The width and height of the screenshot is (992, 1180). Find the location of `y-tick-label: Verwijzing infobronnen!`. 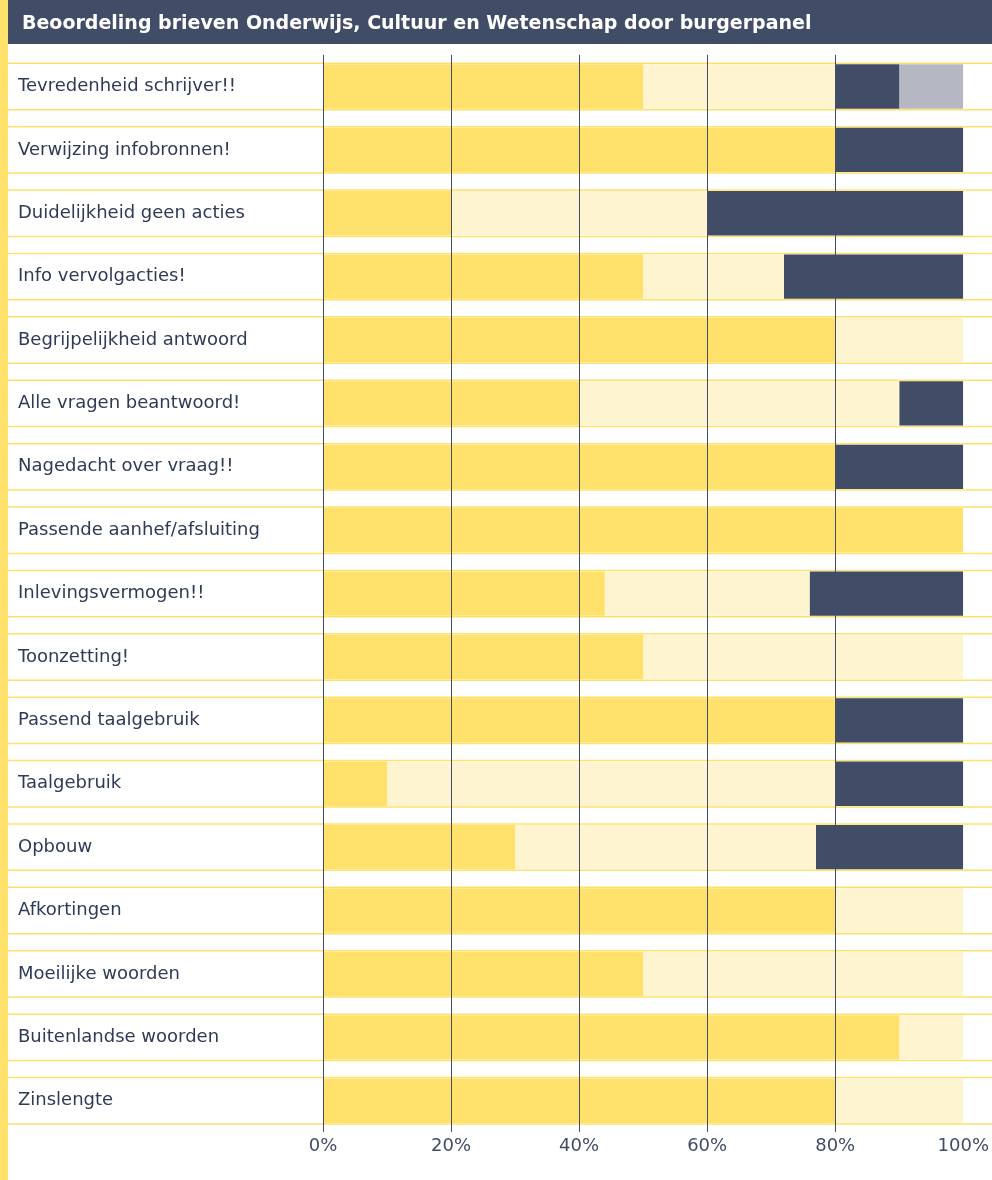

y-tick-label: Verwijzing infobronnen! is located at coordinates (124, 148).